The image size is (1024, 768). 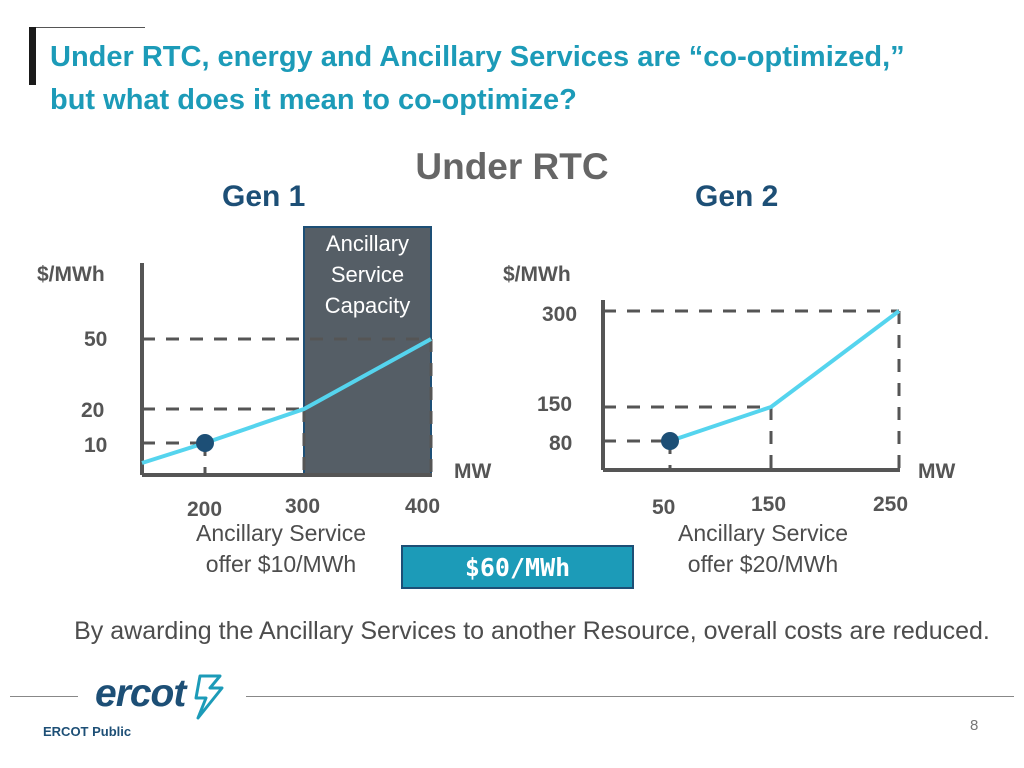 I want to click on footer-rule-left, so click(x=44, y=696).